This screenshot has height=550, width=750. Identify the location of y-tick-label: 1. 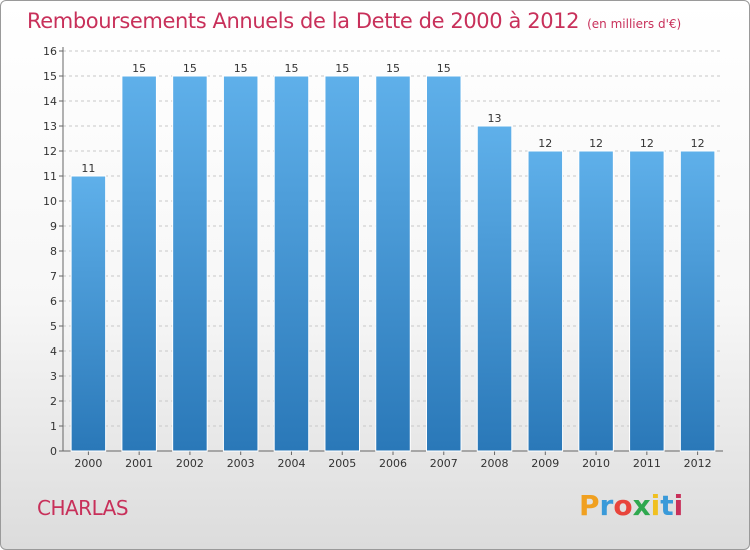
(53, 426).